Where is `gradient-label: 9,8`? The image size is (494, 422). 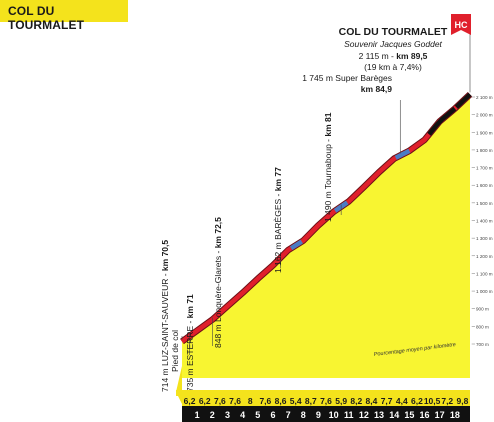
gradient-label: 9,8 is located at coordinates (463, 401).